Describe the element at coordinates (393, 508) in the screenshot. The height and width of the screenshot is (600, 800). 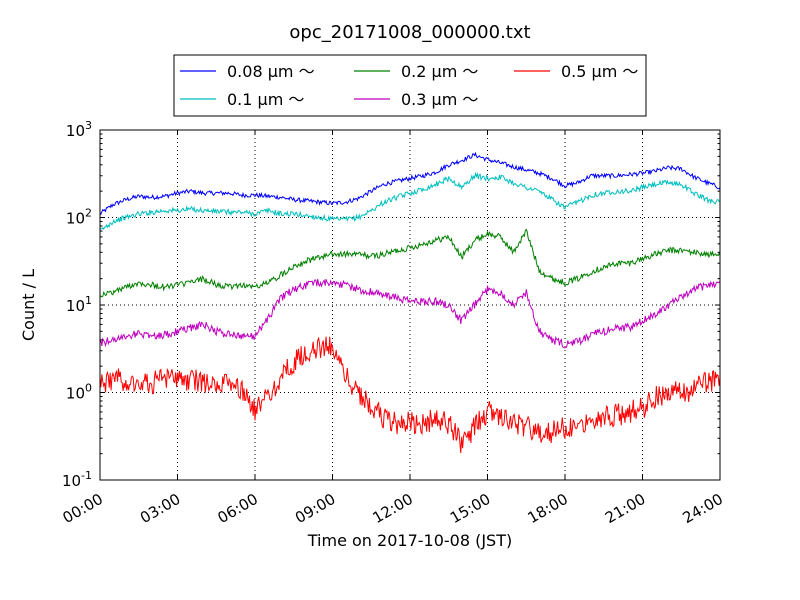
I see `x-tick-label: 12:00` at that location.